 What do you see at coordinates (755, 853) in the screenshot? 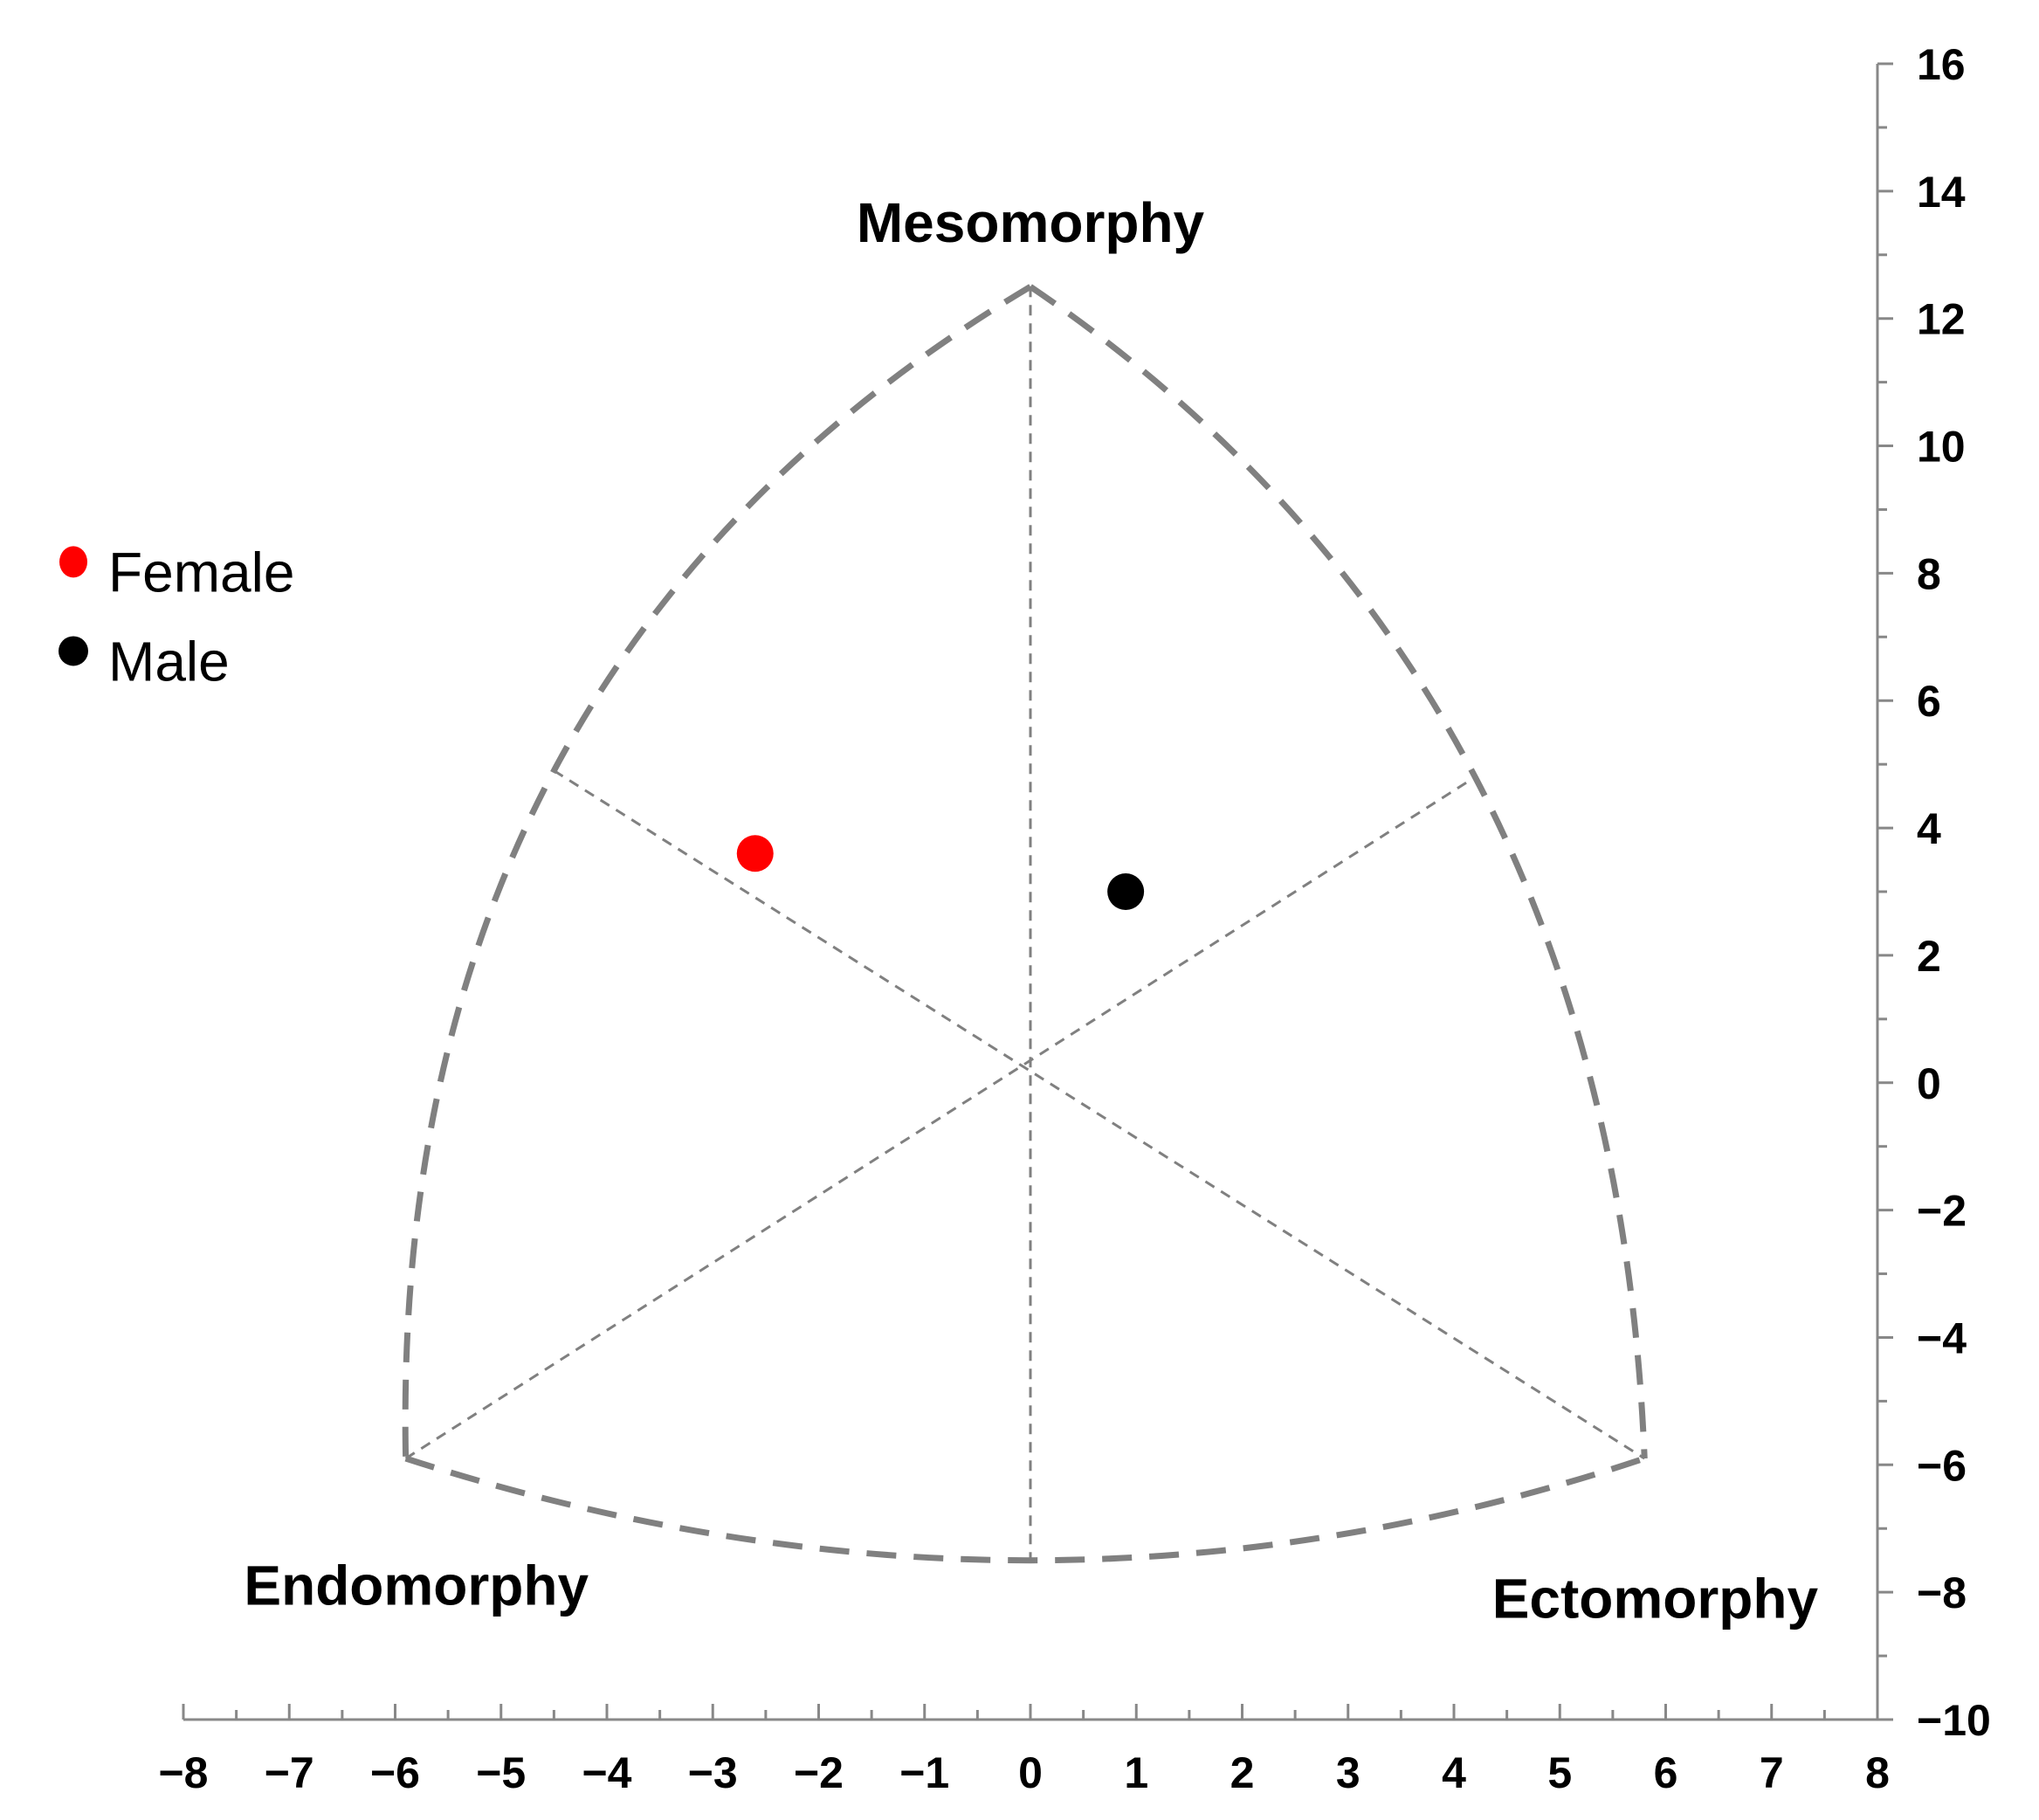
I see `data-point-female` at bounding box center [755, 853].